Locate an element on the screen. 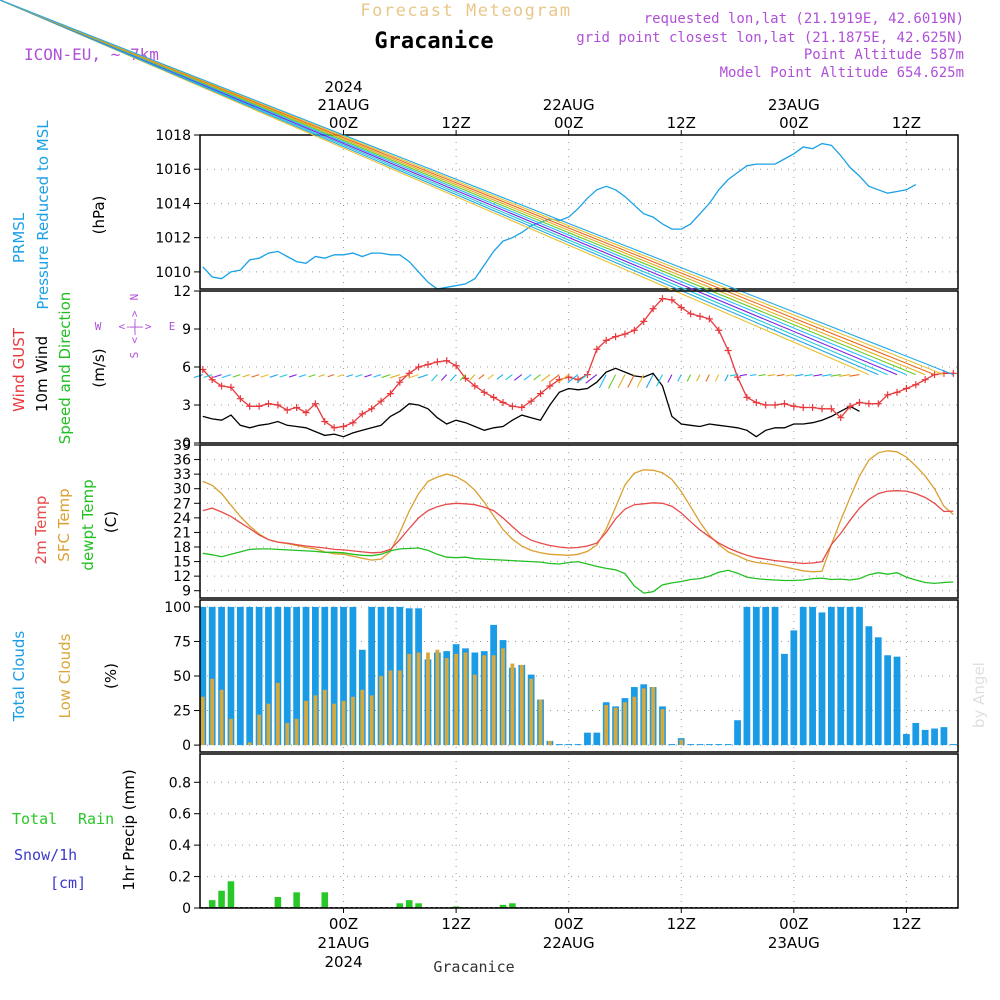 This screenshot has width=1000, height=1000. top-time-label: 22AUG is located at coordinates (569, 105).